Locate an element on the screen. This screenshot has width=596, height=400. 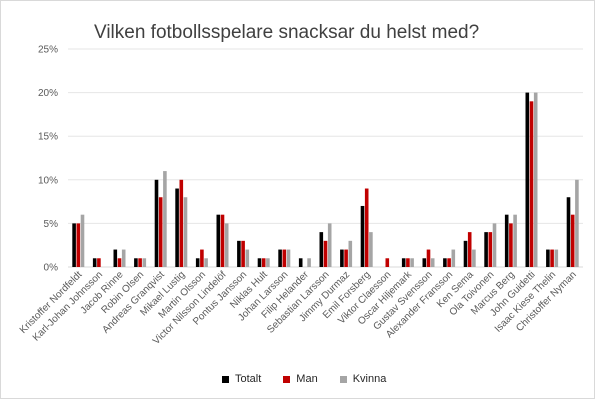
legend-label: Kvinna is located at coordinates (369, 379).